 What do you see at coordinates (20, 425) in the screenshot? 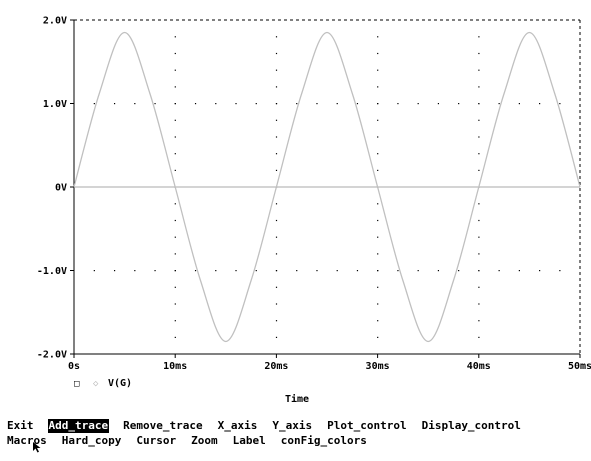
I see `menu-item-exit: Exit` at bounding box center [20, 425].